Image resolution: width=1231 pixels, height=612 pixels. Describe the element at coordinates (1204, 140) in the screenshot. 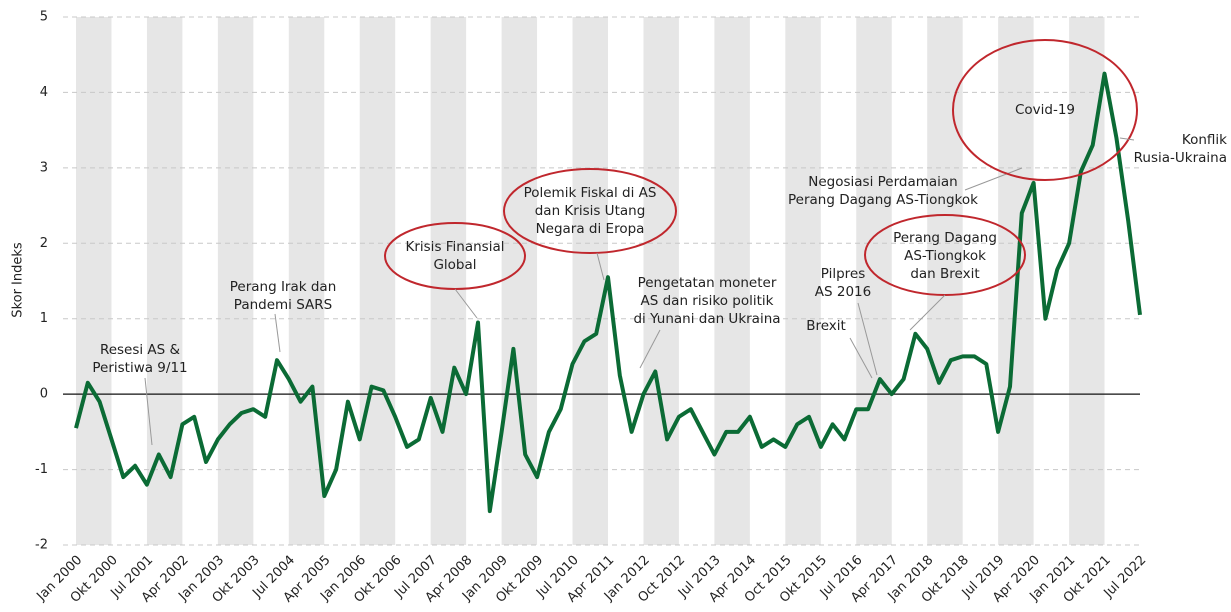

I see `annotation: Konflik` at that location.